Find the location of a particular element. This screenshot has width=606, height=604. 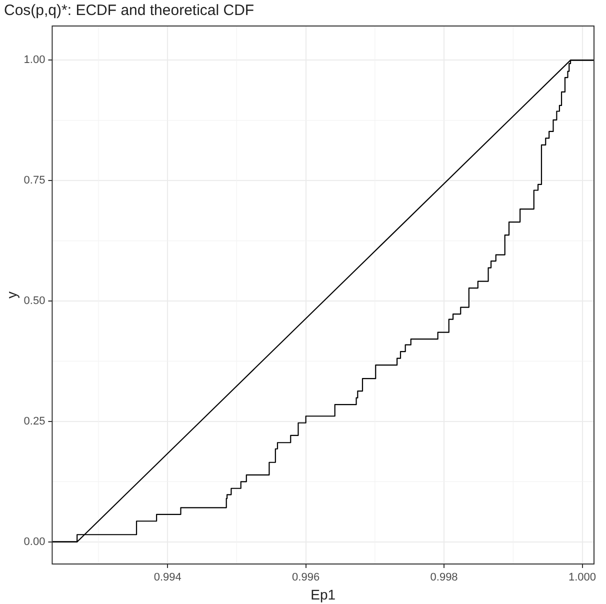

y-tick-label: 0.25 is located at coordinates (35, 421).